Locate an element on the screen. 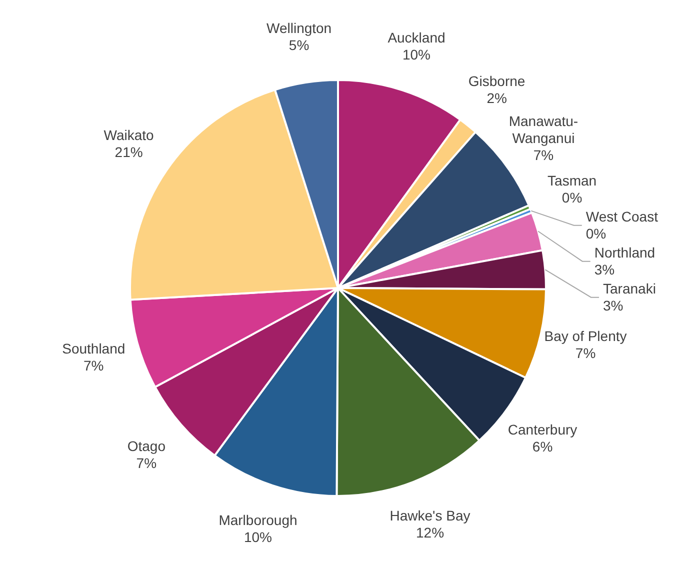 The height and width of the screenshot is (580, 699). slice-label: Gisborne is located at coordinates (497, 80).